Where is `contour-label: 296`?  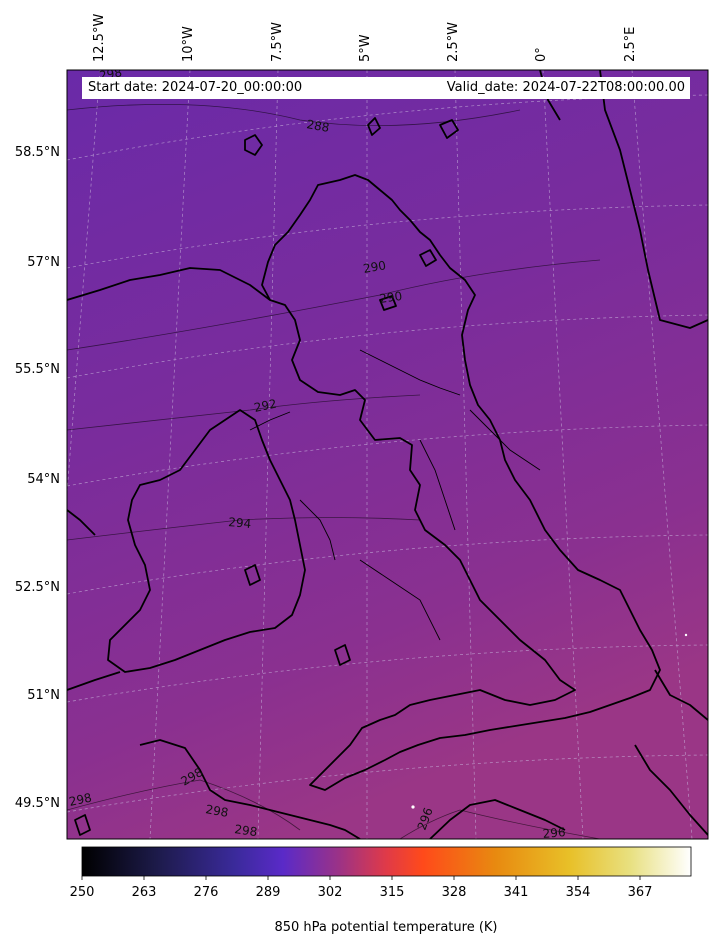 contour-label: 296 is located at coordinates (554, 833).